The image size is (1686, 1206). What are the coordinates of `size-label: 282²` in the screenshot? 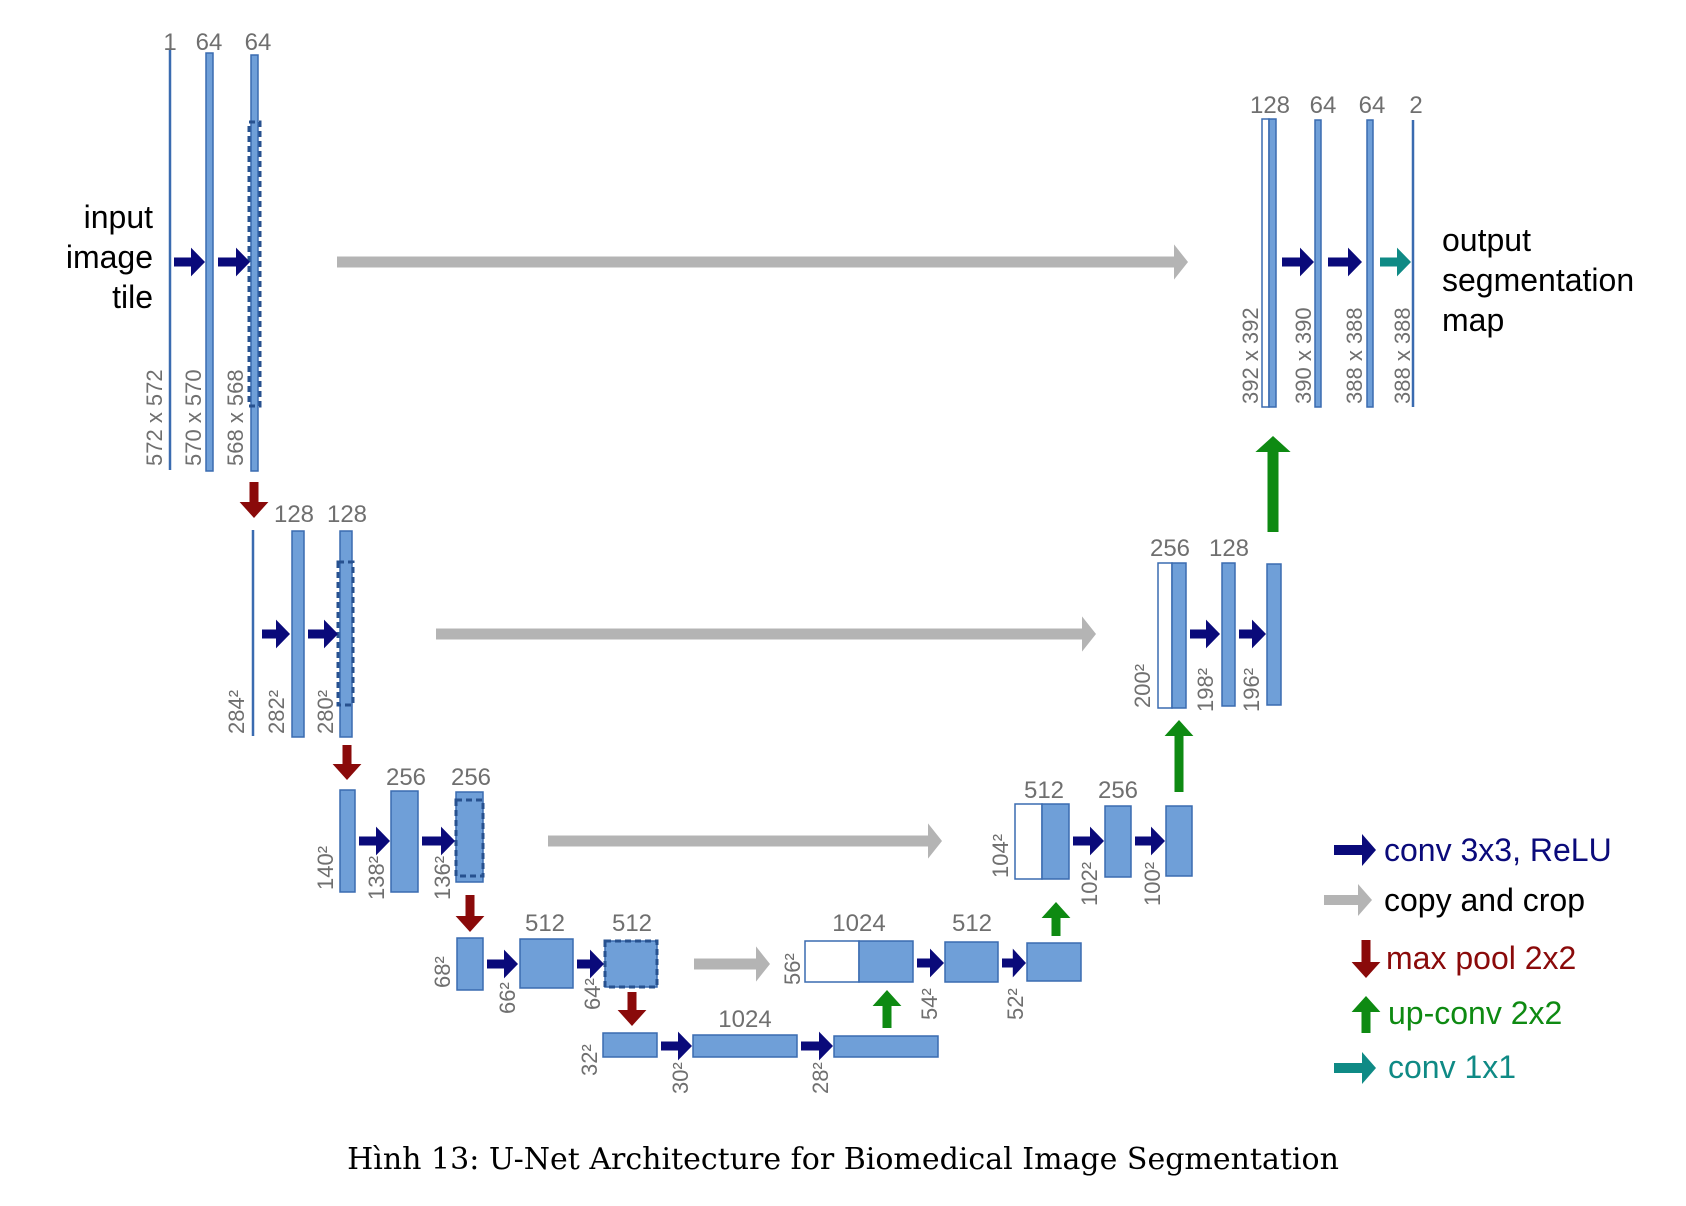 It's located at (276, 712).